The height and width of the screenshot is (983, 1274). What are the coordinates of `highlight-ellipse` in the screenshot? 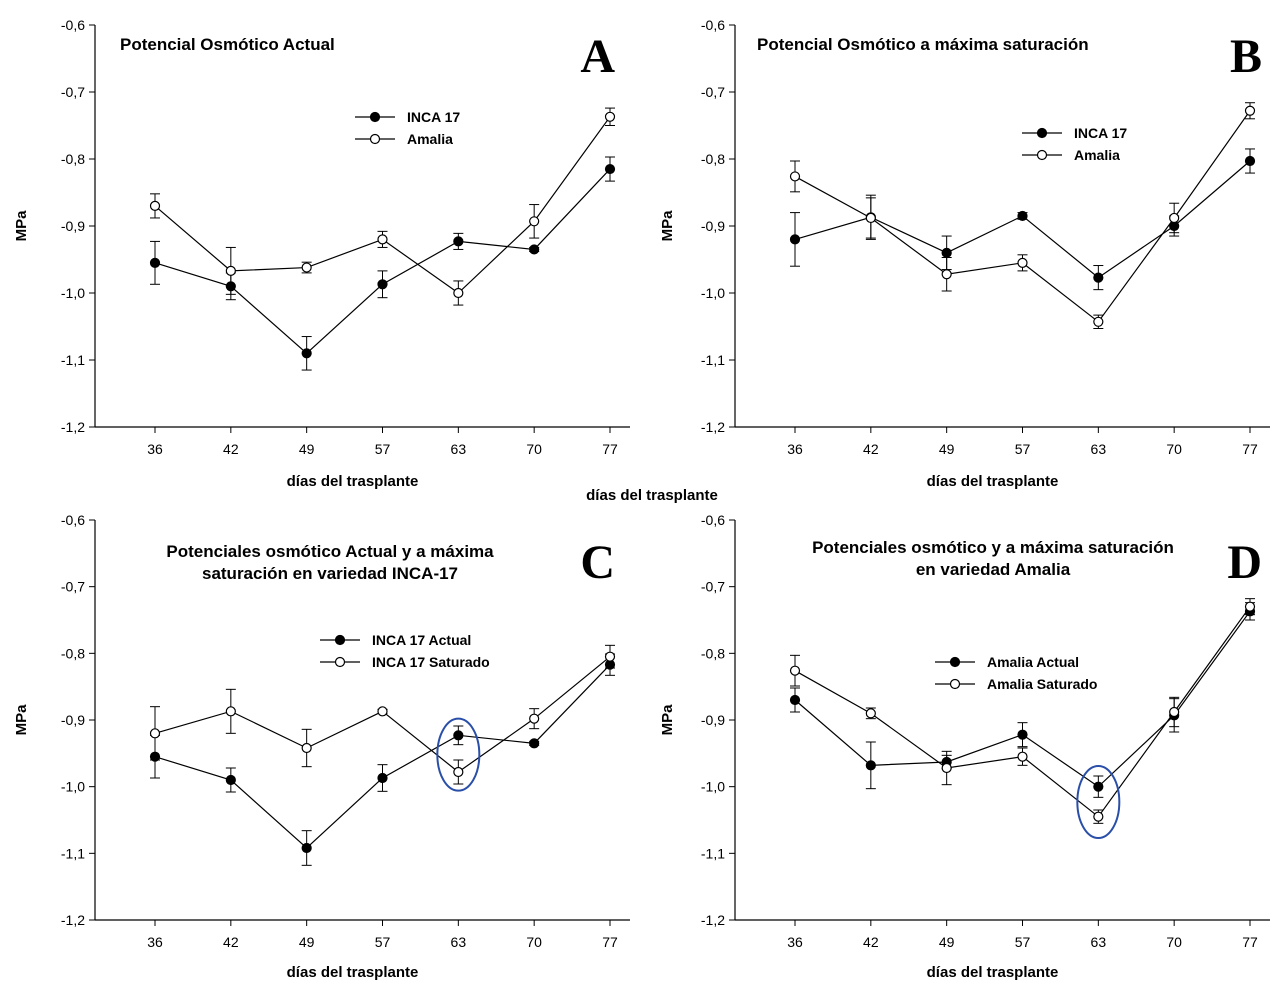 It's located at (458, 754).